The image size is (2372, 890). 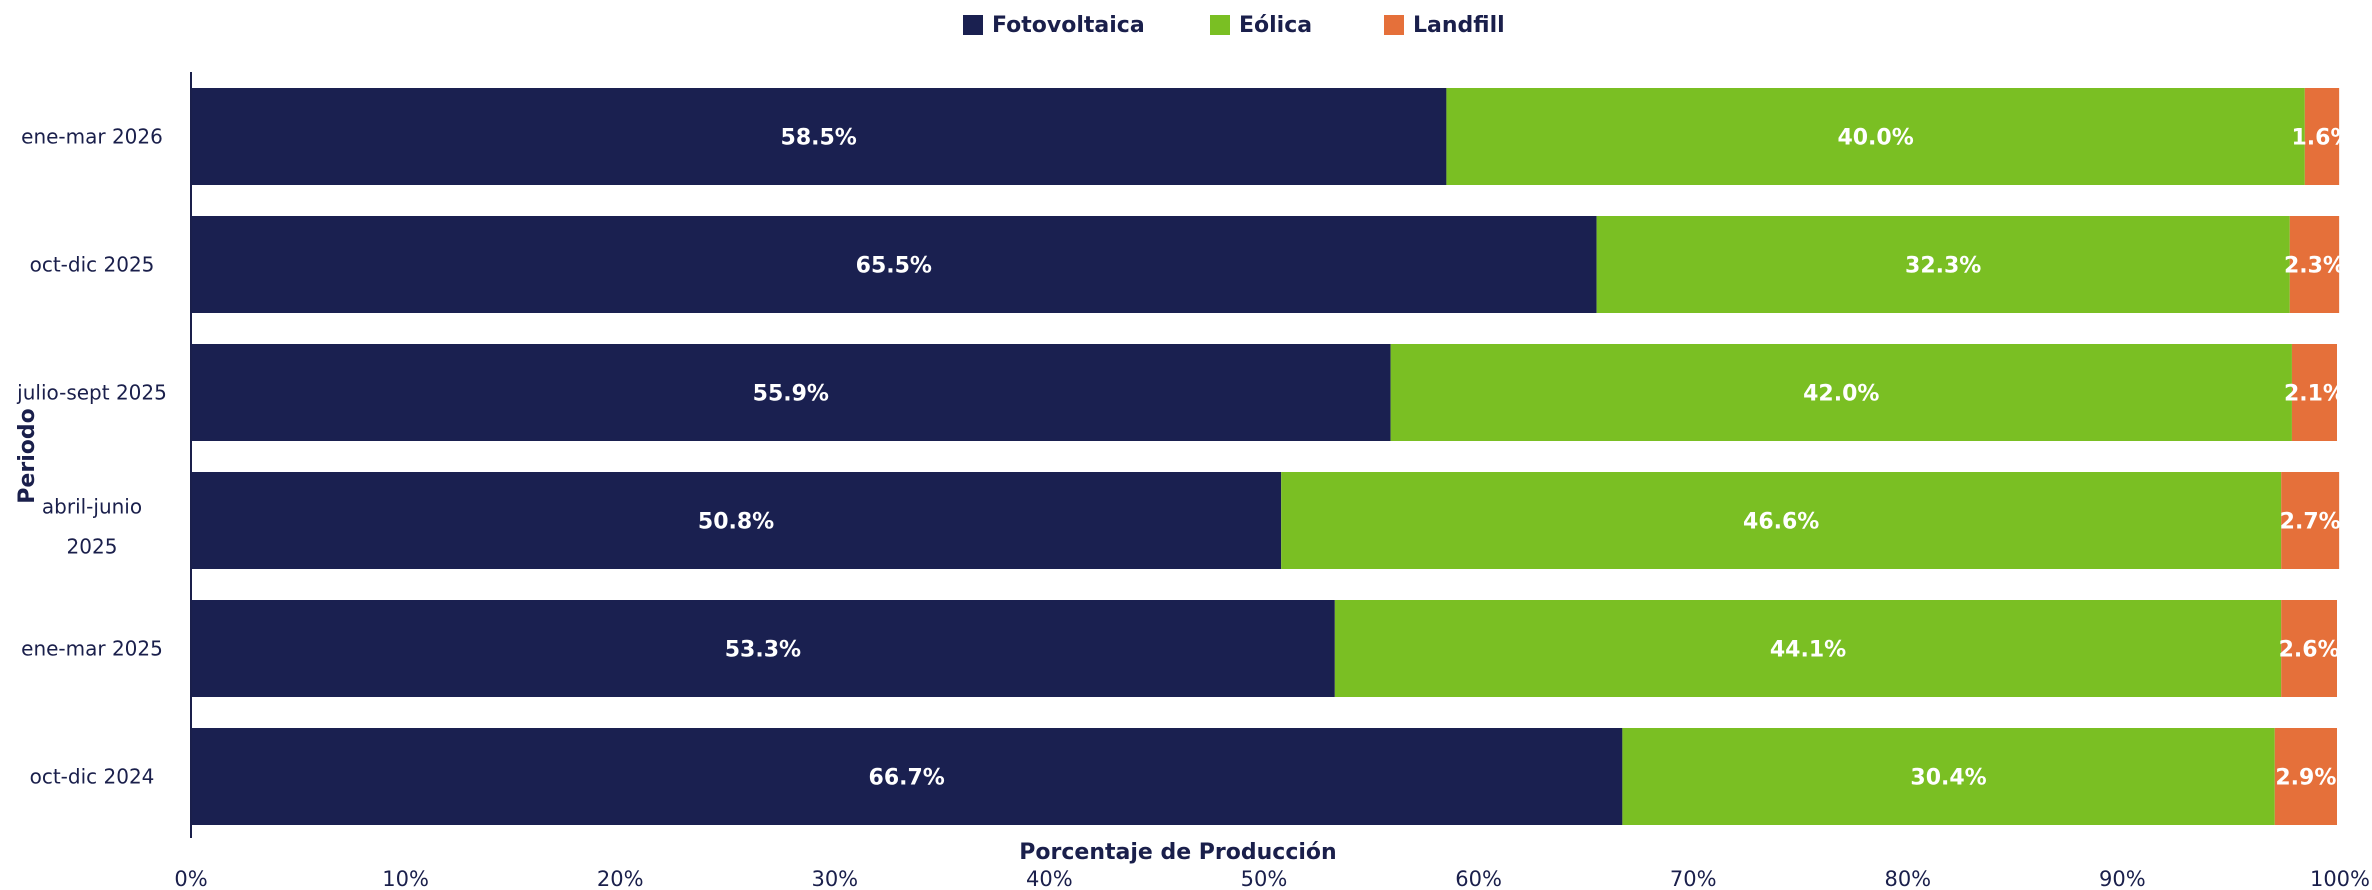 What do you see at coordinates (190, 878) in the screenshot?
I see `x-tick-label-0: 0%` at bounding box center [190, 878].